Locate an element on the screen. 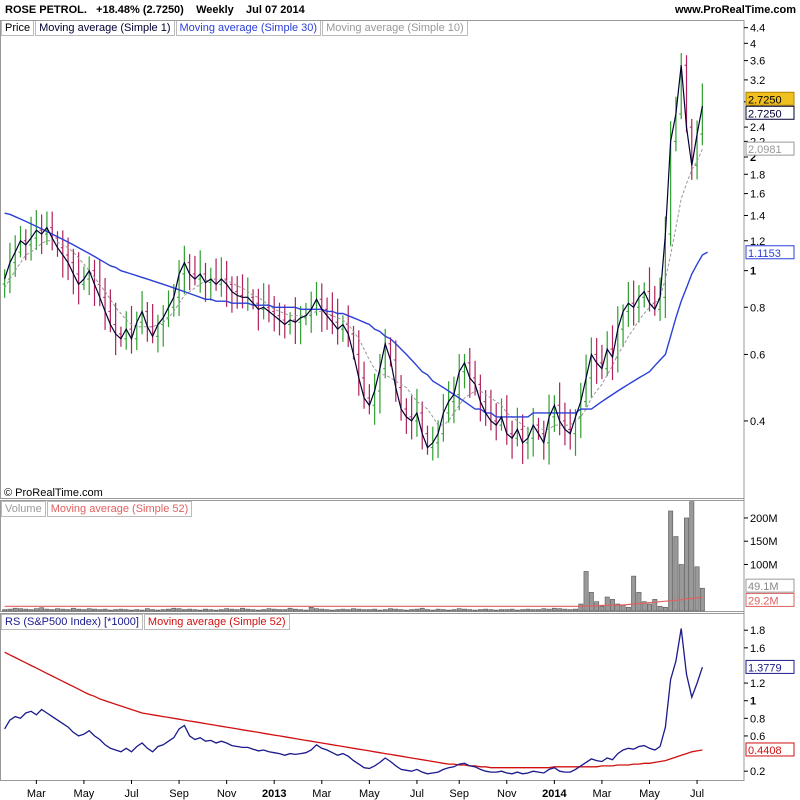 The image size is (800, 800). rs-tick-label: 0.2 is located at coordinates (757, 772).